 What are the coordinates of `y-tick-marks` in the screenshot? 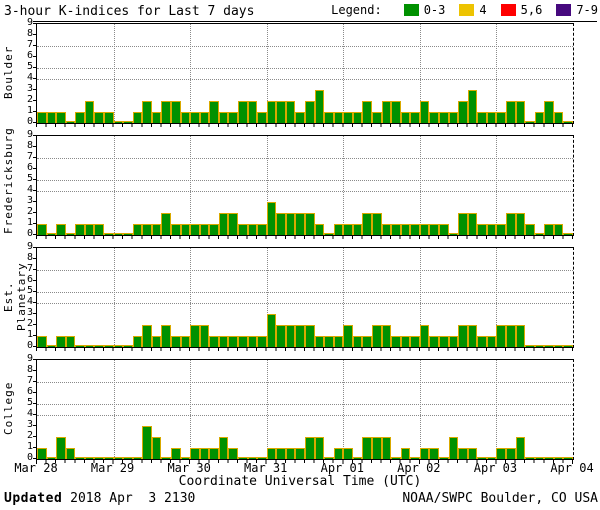 It's located at (34, 73).